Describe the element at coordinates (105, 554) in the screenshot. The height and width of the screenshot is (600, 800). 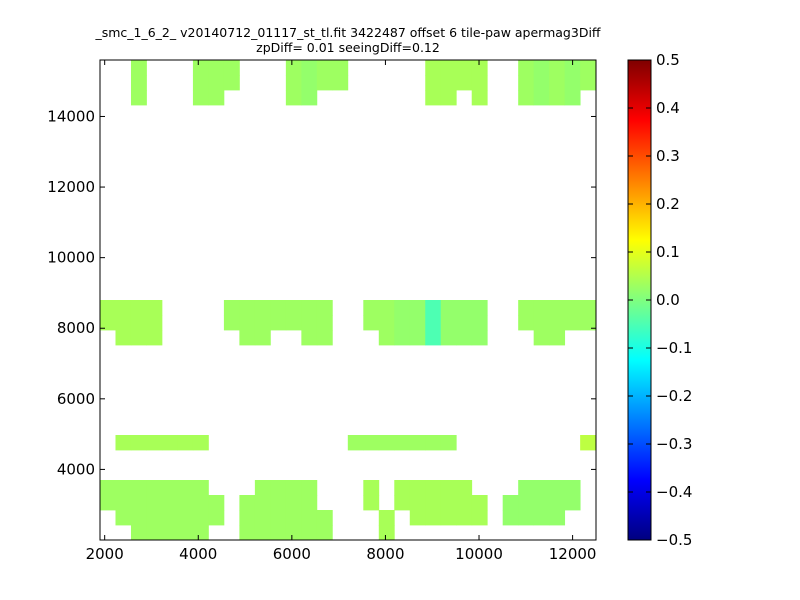
I see `x-tick-label: 2000` at that location.